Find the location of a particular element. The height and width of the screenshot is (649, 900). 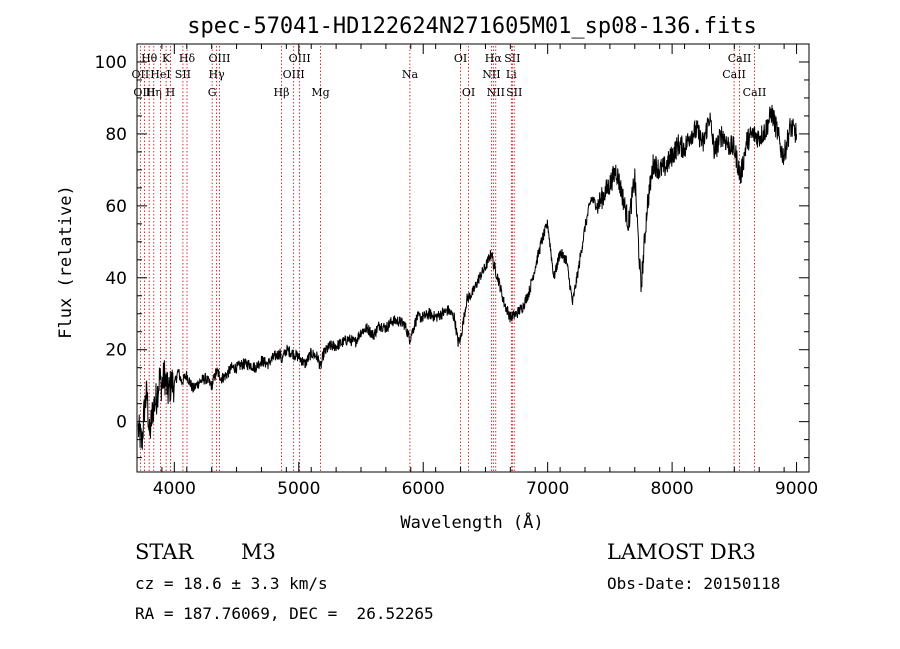

redshift-text: cz = 18.6 ± 3.3 km/s is located at coordinates (231, 583).